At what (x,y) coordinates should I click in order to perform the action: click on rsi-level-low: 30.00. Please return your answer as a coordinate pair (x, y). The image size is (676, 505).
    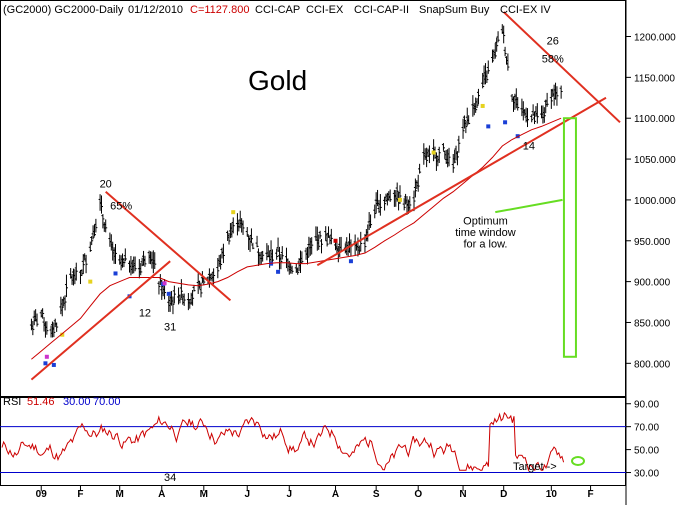
    Looking at the image, I should click on (77, 402).